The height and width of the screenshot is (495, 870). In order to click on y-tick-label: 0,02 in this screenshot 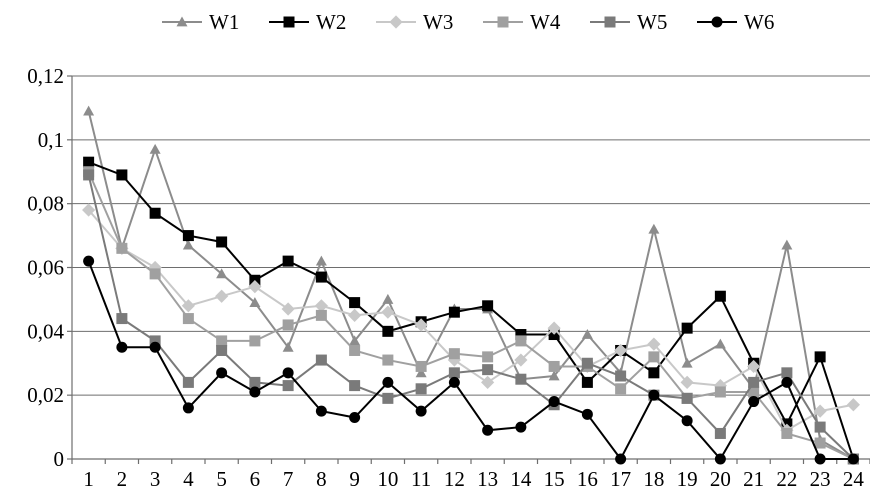, I will do `click(45, 395)`.